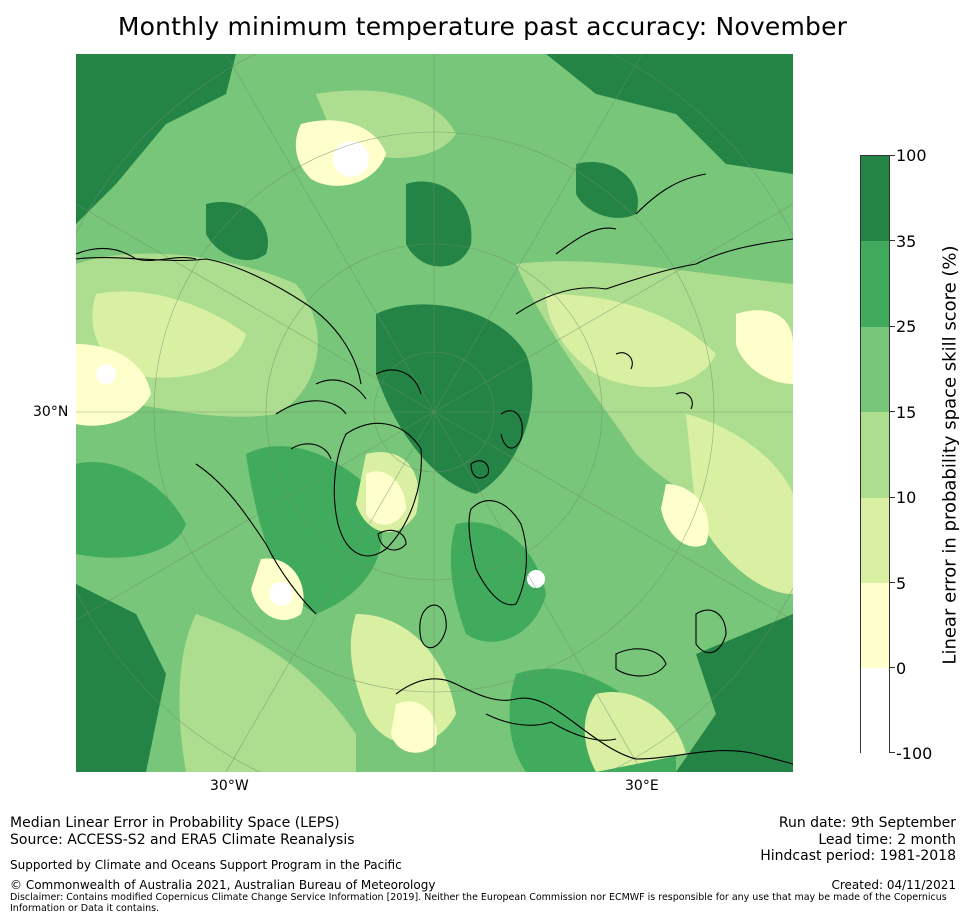 The image size is (965, 919). I want to click on footer-created: Created: 04/11/2021, so click(893, 885).